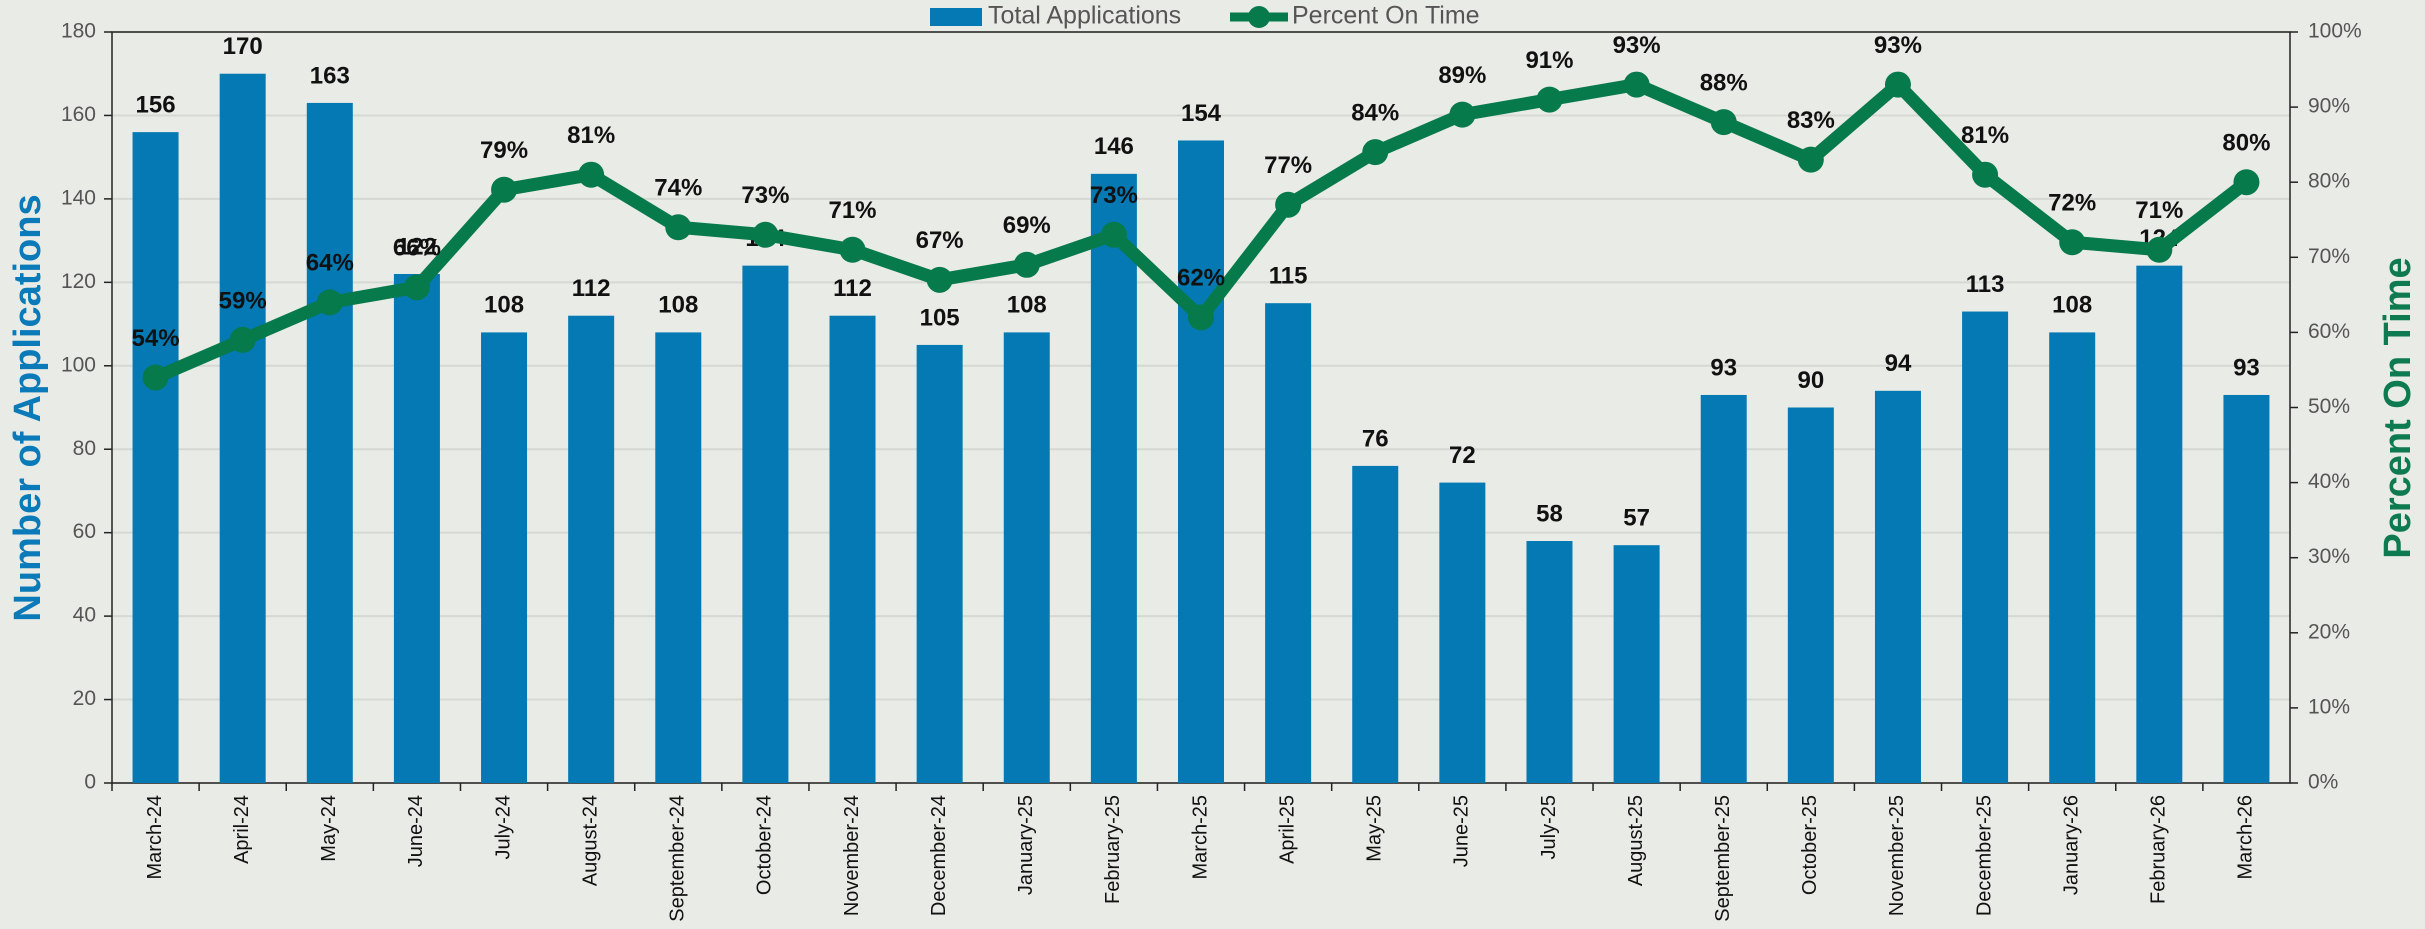 The image size is (2425, 929). Describe the element at coordinates (852, 855) in the screenshot. I see `x-tick-label: November-24` at that location.